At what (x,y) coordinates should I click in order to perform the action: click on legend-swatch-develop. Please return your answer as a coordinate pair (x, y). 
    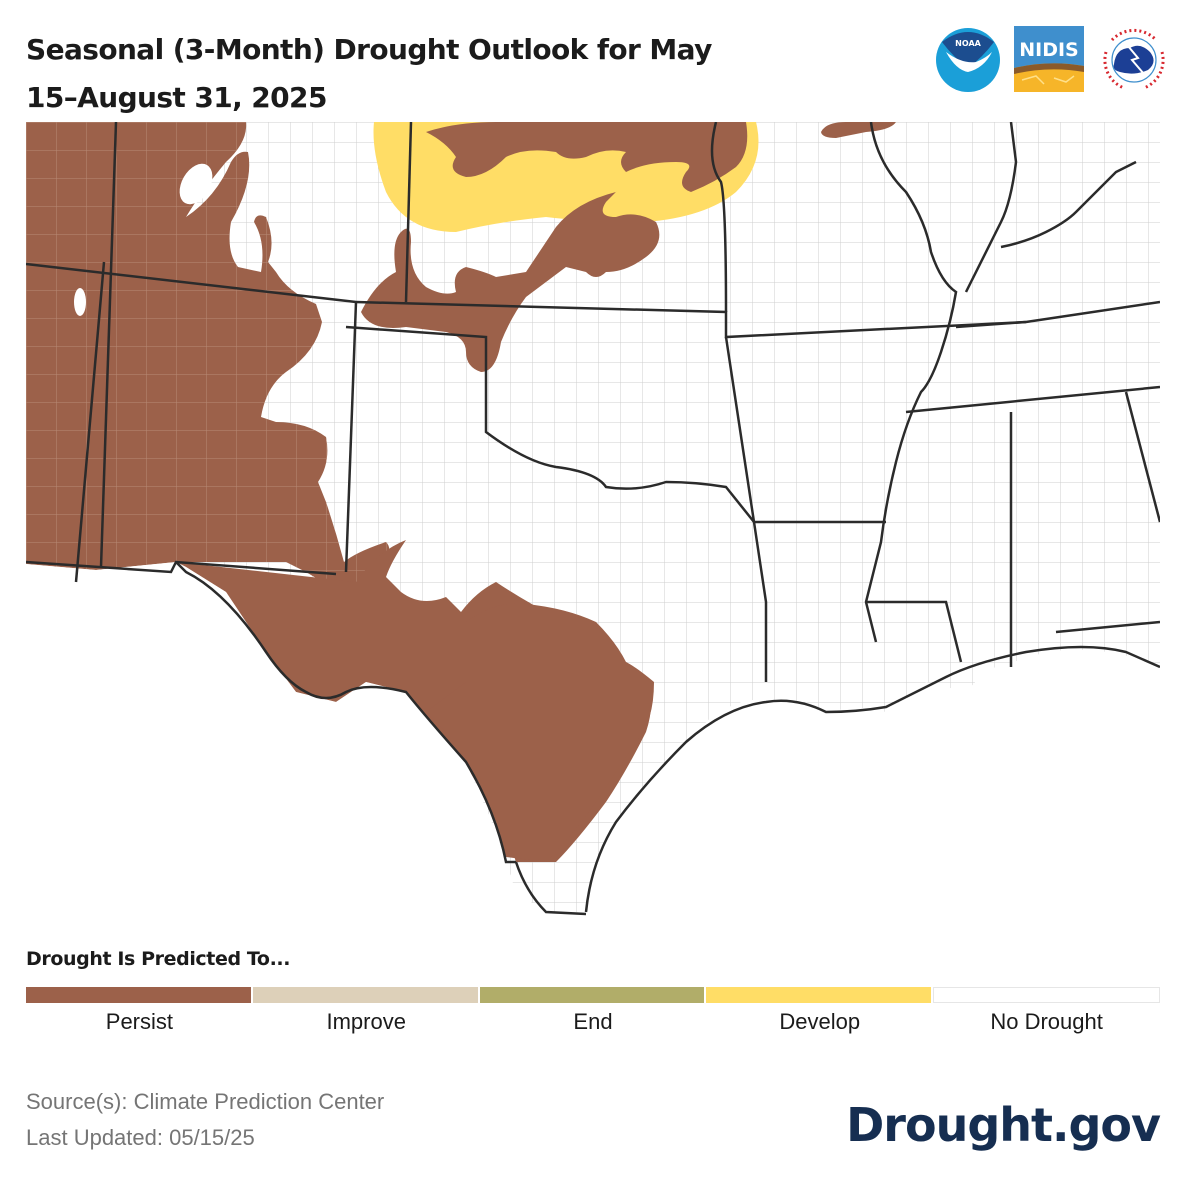
    Looking at the image, I should click on (820, 995).